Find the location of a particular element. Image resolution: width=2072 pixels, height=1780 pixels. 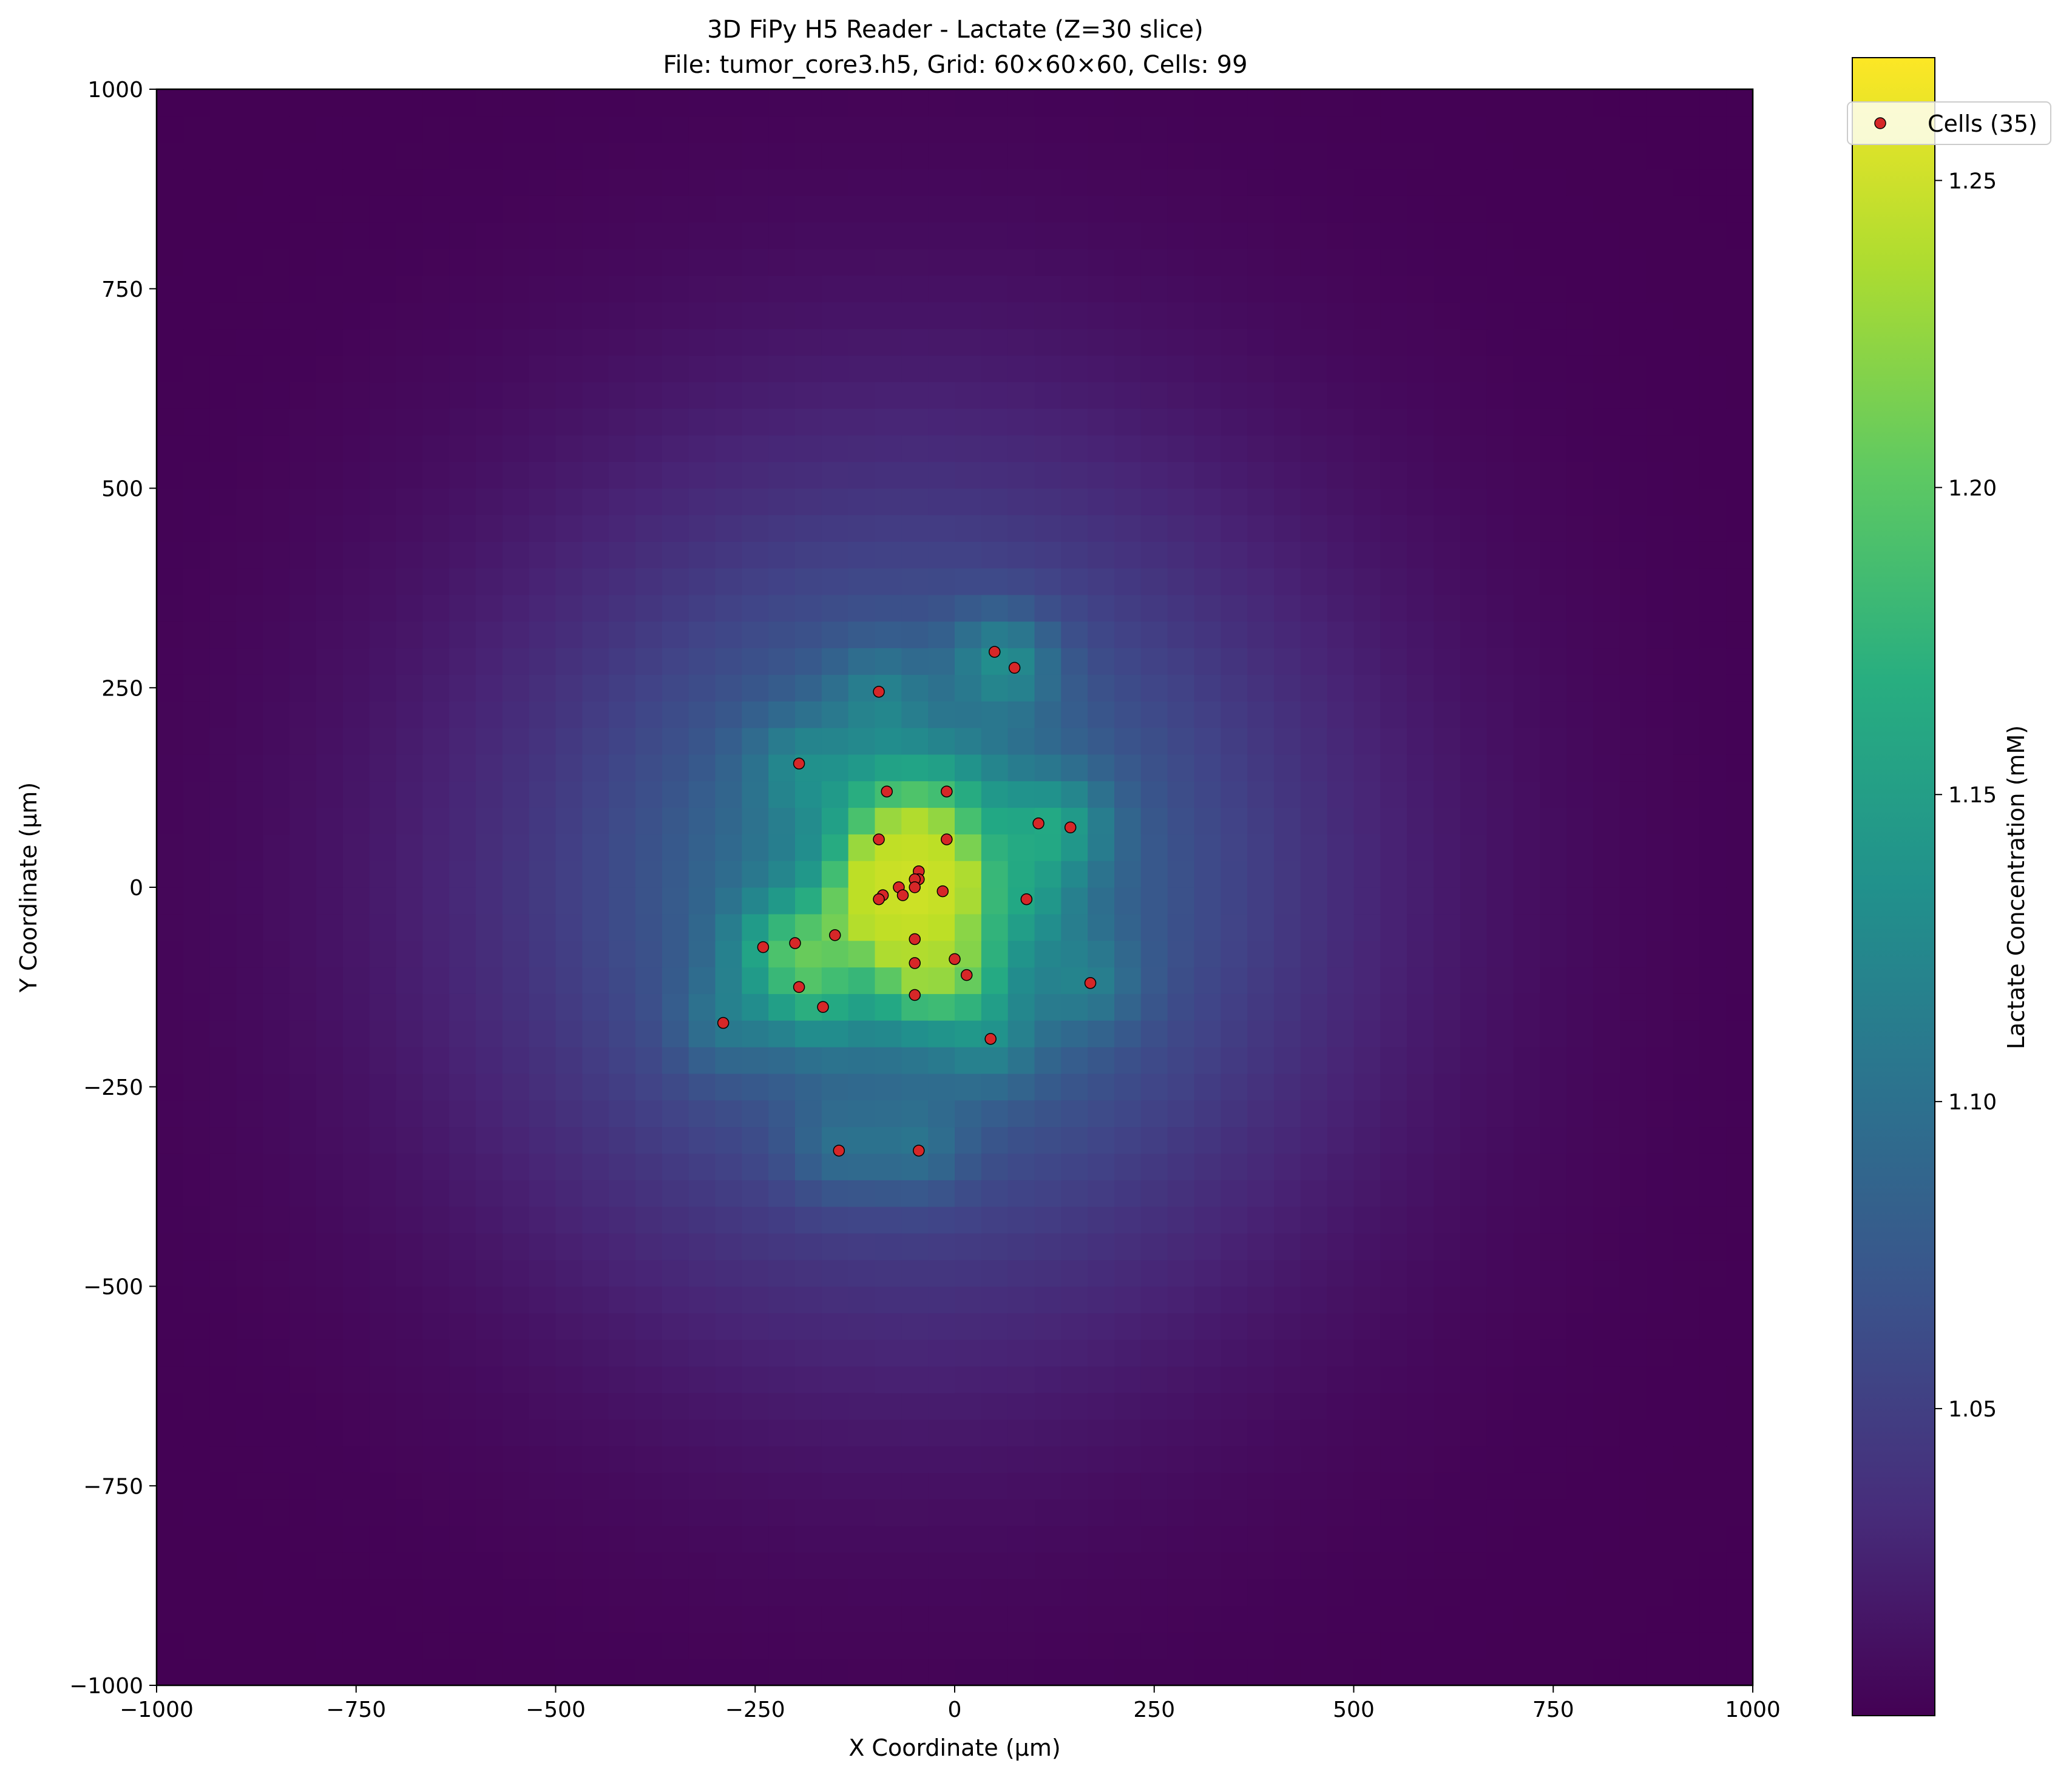

y-tick-label: 0 is located at coordinates (136, 888).